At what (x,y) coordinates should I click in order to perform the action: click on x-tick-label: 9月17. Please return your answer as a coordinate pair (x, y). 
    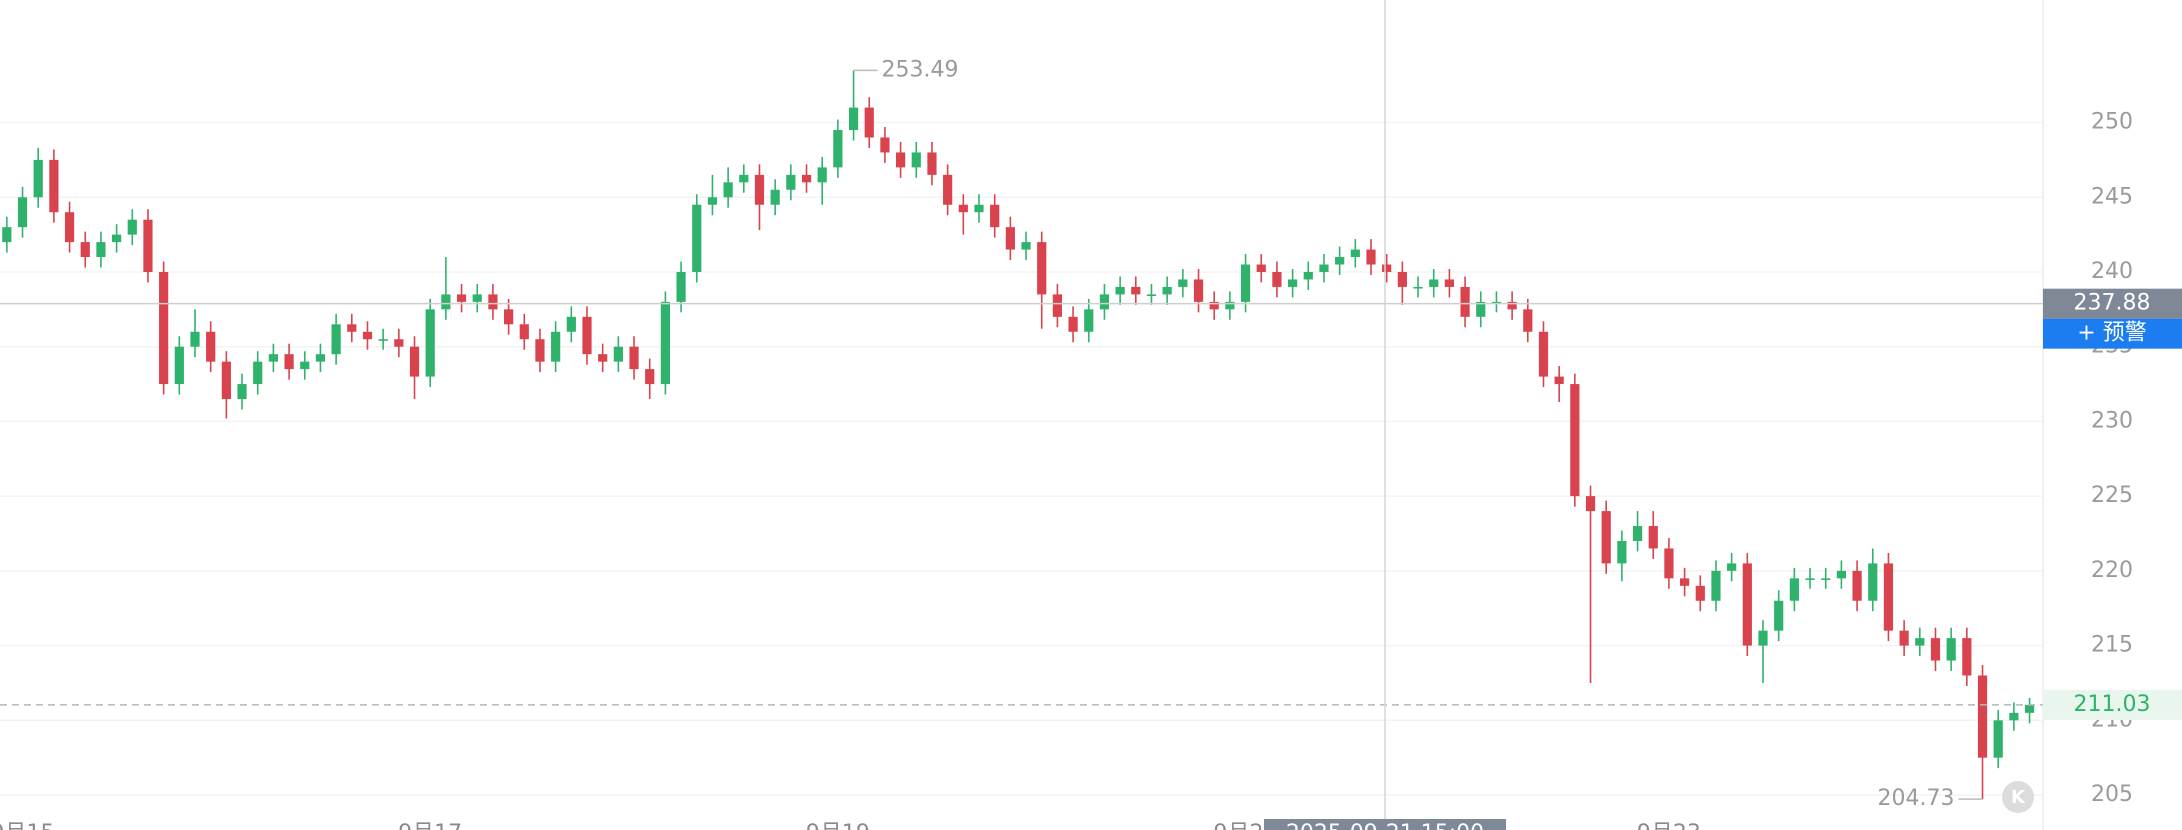
    Looking at the image, I should click on (430, 825).